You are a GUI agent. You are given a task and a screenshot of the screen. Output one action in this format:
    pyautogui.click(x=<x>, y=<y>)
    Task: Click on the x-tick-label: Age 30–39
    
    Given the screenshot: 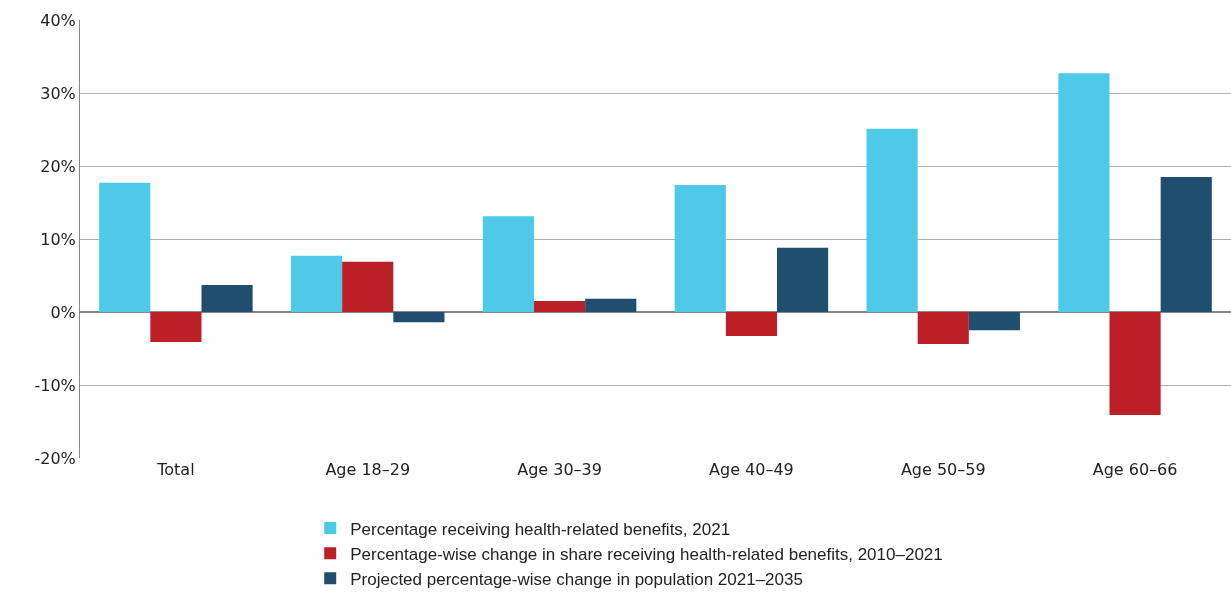 What is the action you would take?
    pyautogui.click(x=559, y=469)
    